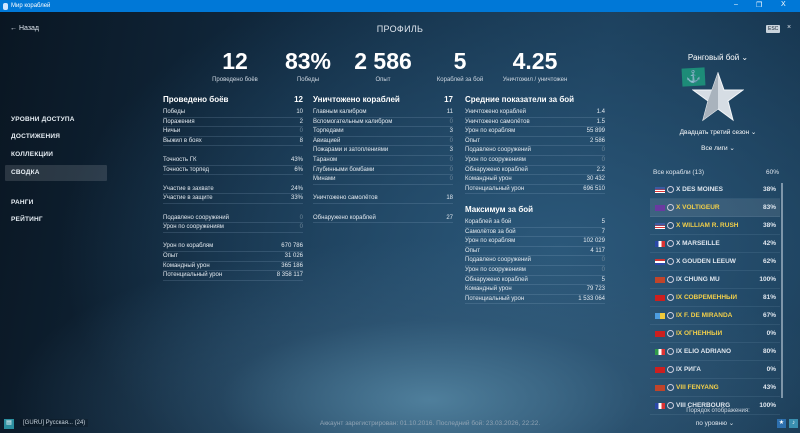 Image resolution: width=800 pixels, height=433 pixels. Describe the element at coordinates (718, 148) in the screenshot. I see `league-dropdown: Все лиги ⌄` at that location.